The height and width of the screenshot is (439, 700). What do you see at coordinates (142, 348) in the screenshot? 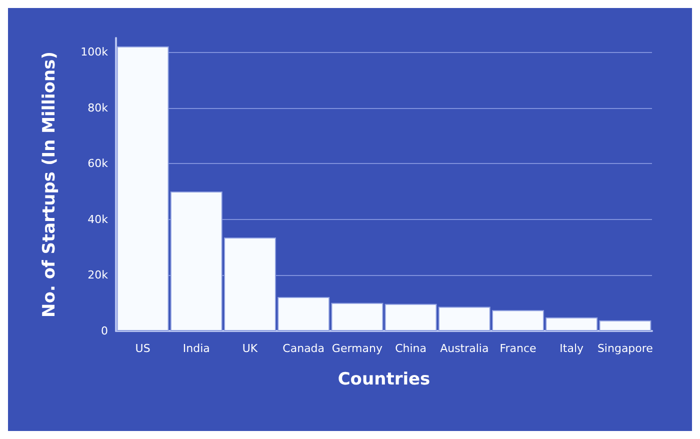
I see `x-tick-label: US` at bounding box center [142, 348].